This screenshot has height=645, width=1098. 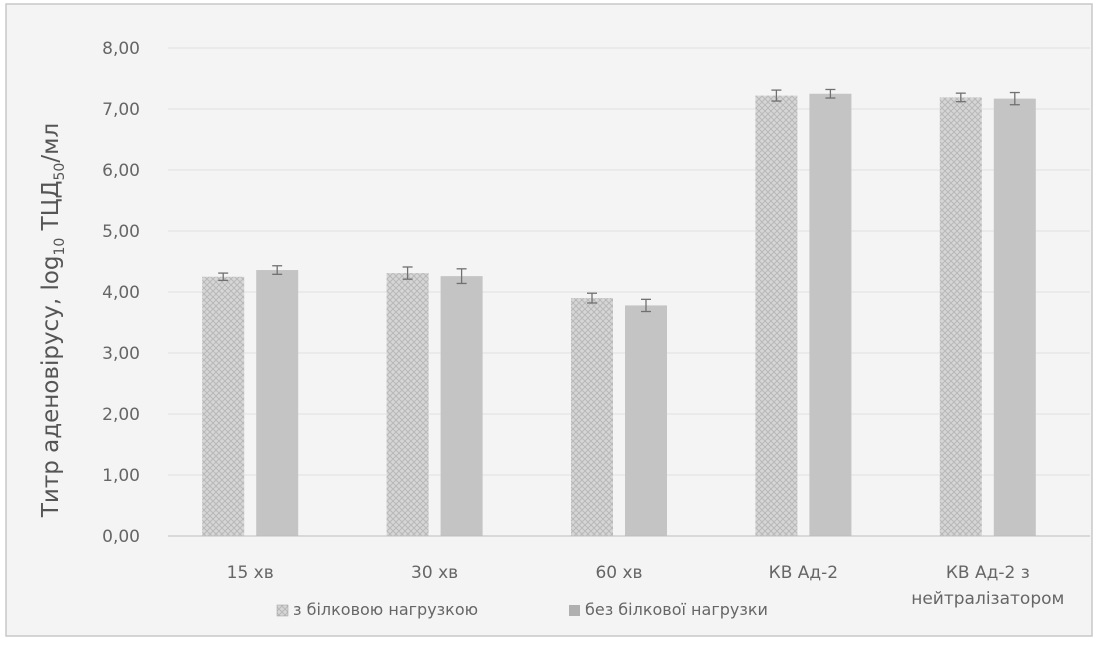 What do you see at coordinates (51, 143) in the screenshot?
I see `y-axis-label-end: /мл` at bounding box center [51, 143].